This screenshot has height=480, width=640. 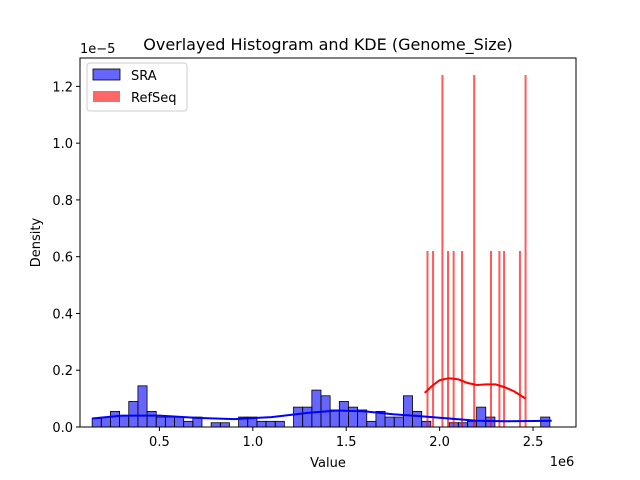 I want to click on y-tick-label: 0.4, so click(x=62, y=314).